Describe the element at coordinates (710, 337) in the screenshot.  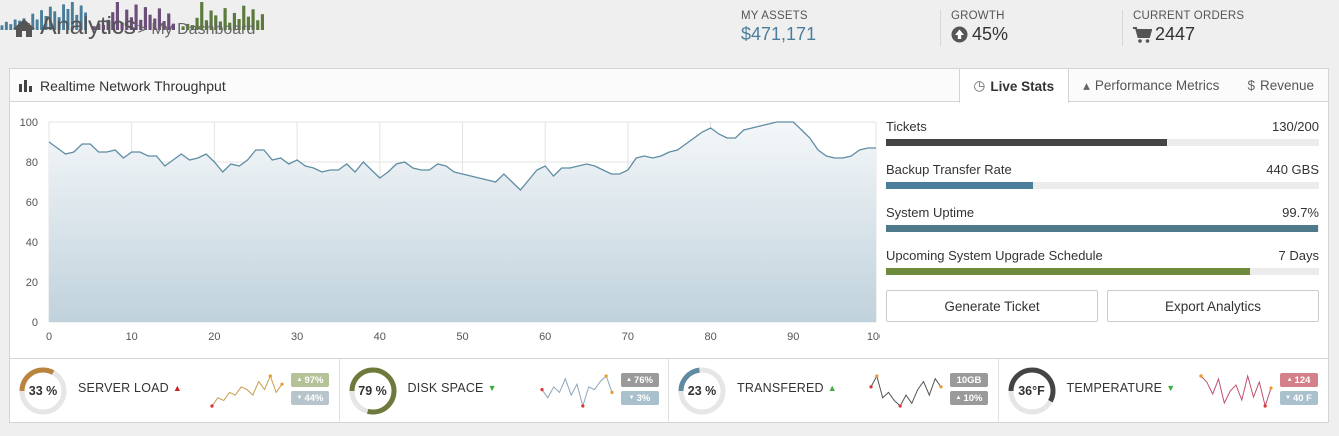
I see `x-tick-label: 80` at that location.